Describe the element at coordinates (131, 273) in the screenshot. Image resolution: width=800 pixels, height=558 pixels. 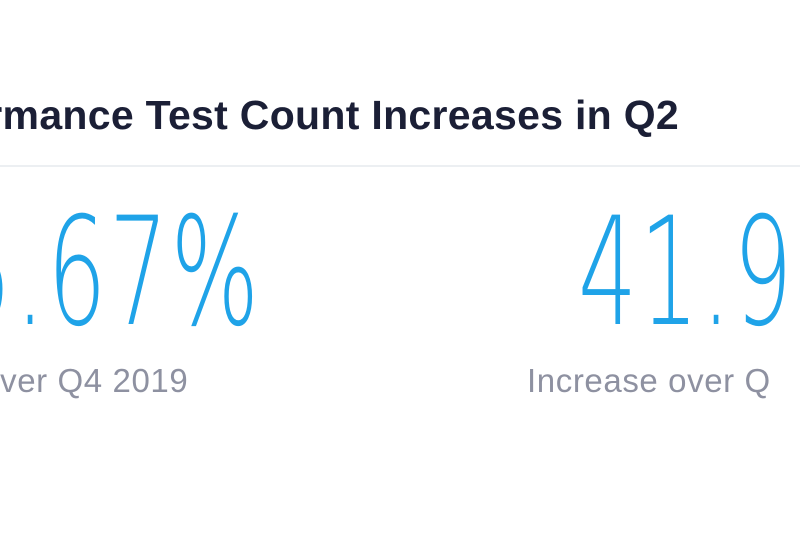
I see `stat-value-left: 45.67%` at that location.